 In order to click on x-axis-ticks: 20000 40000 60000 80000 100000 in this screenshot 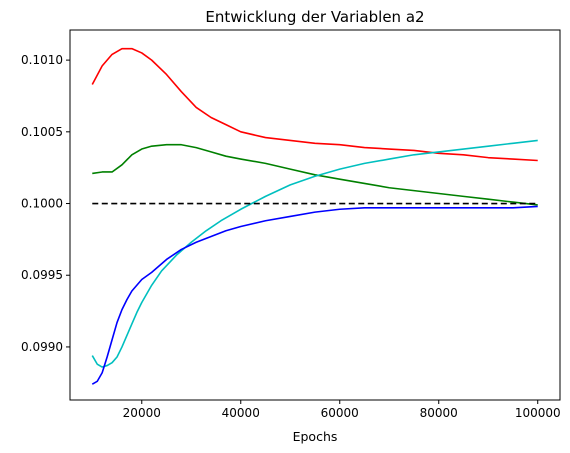, I will do `click(342, 410)`.